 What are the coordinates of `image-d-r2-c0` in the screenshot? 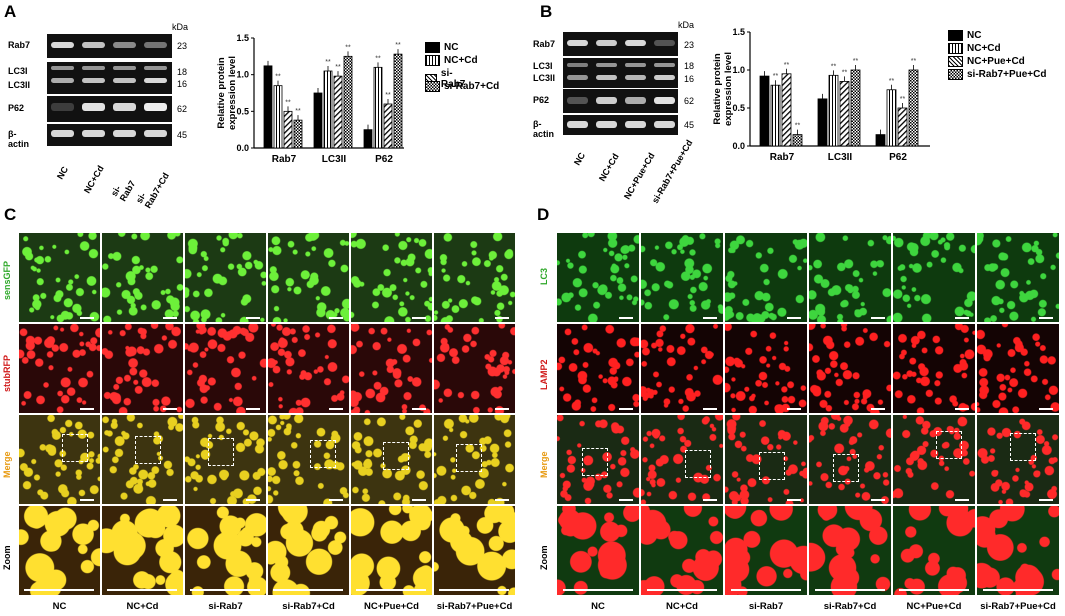 It's located at (598, 459).